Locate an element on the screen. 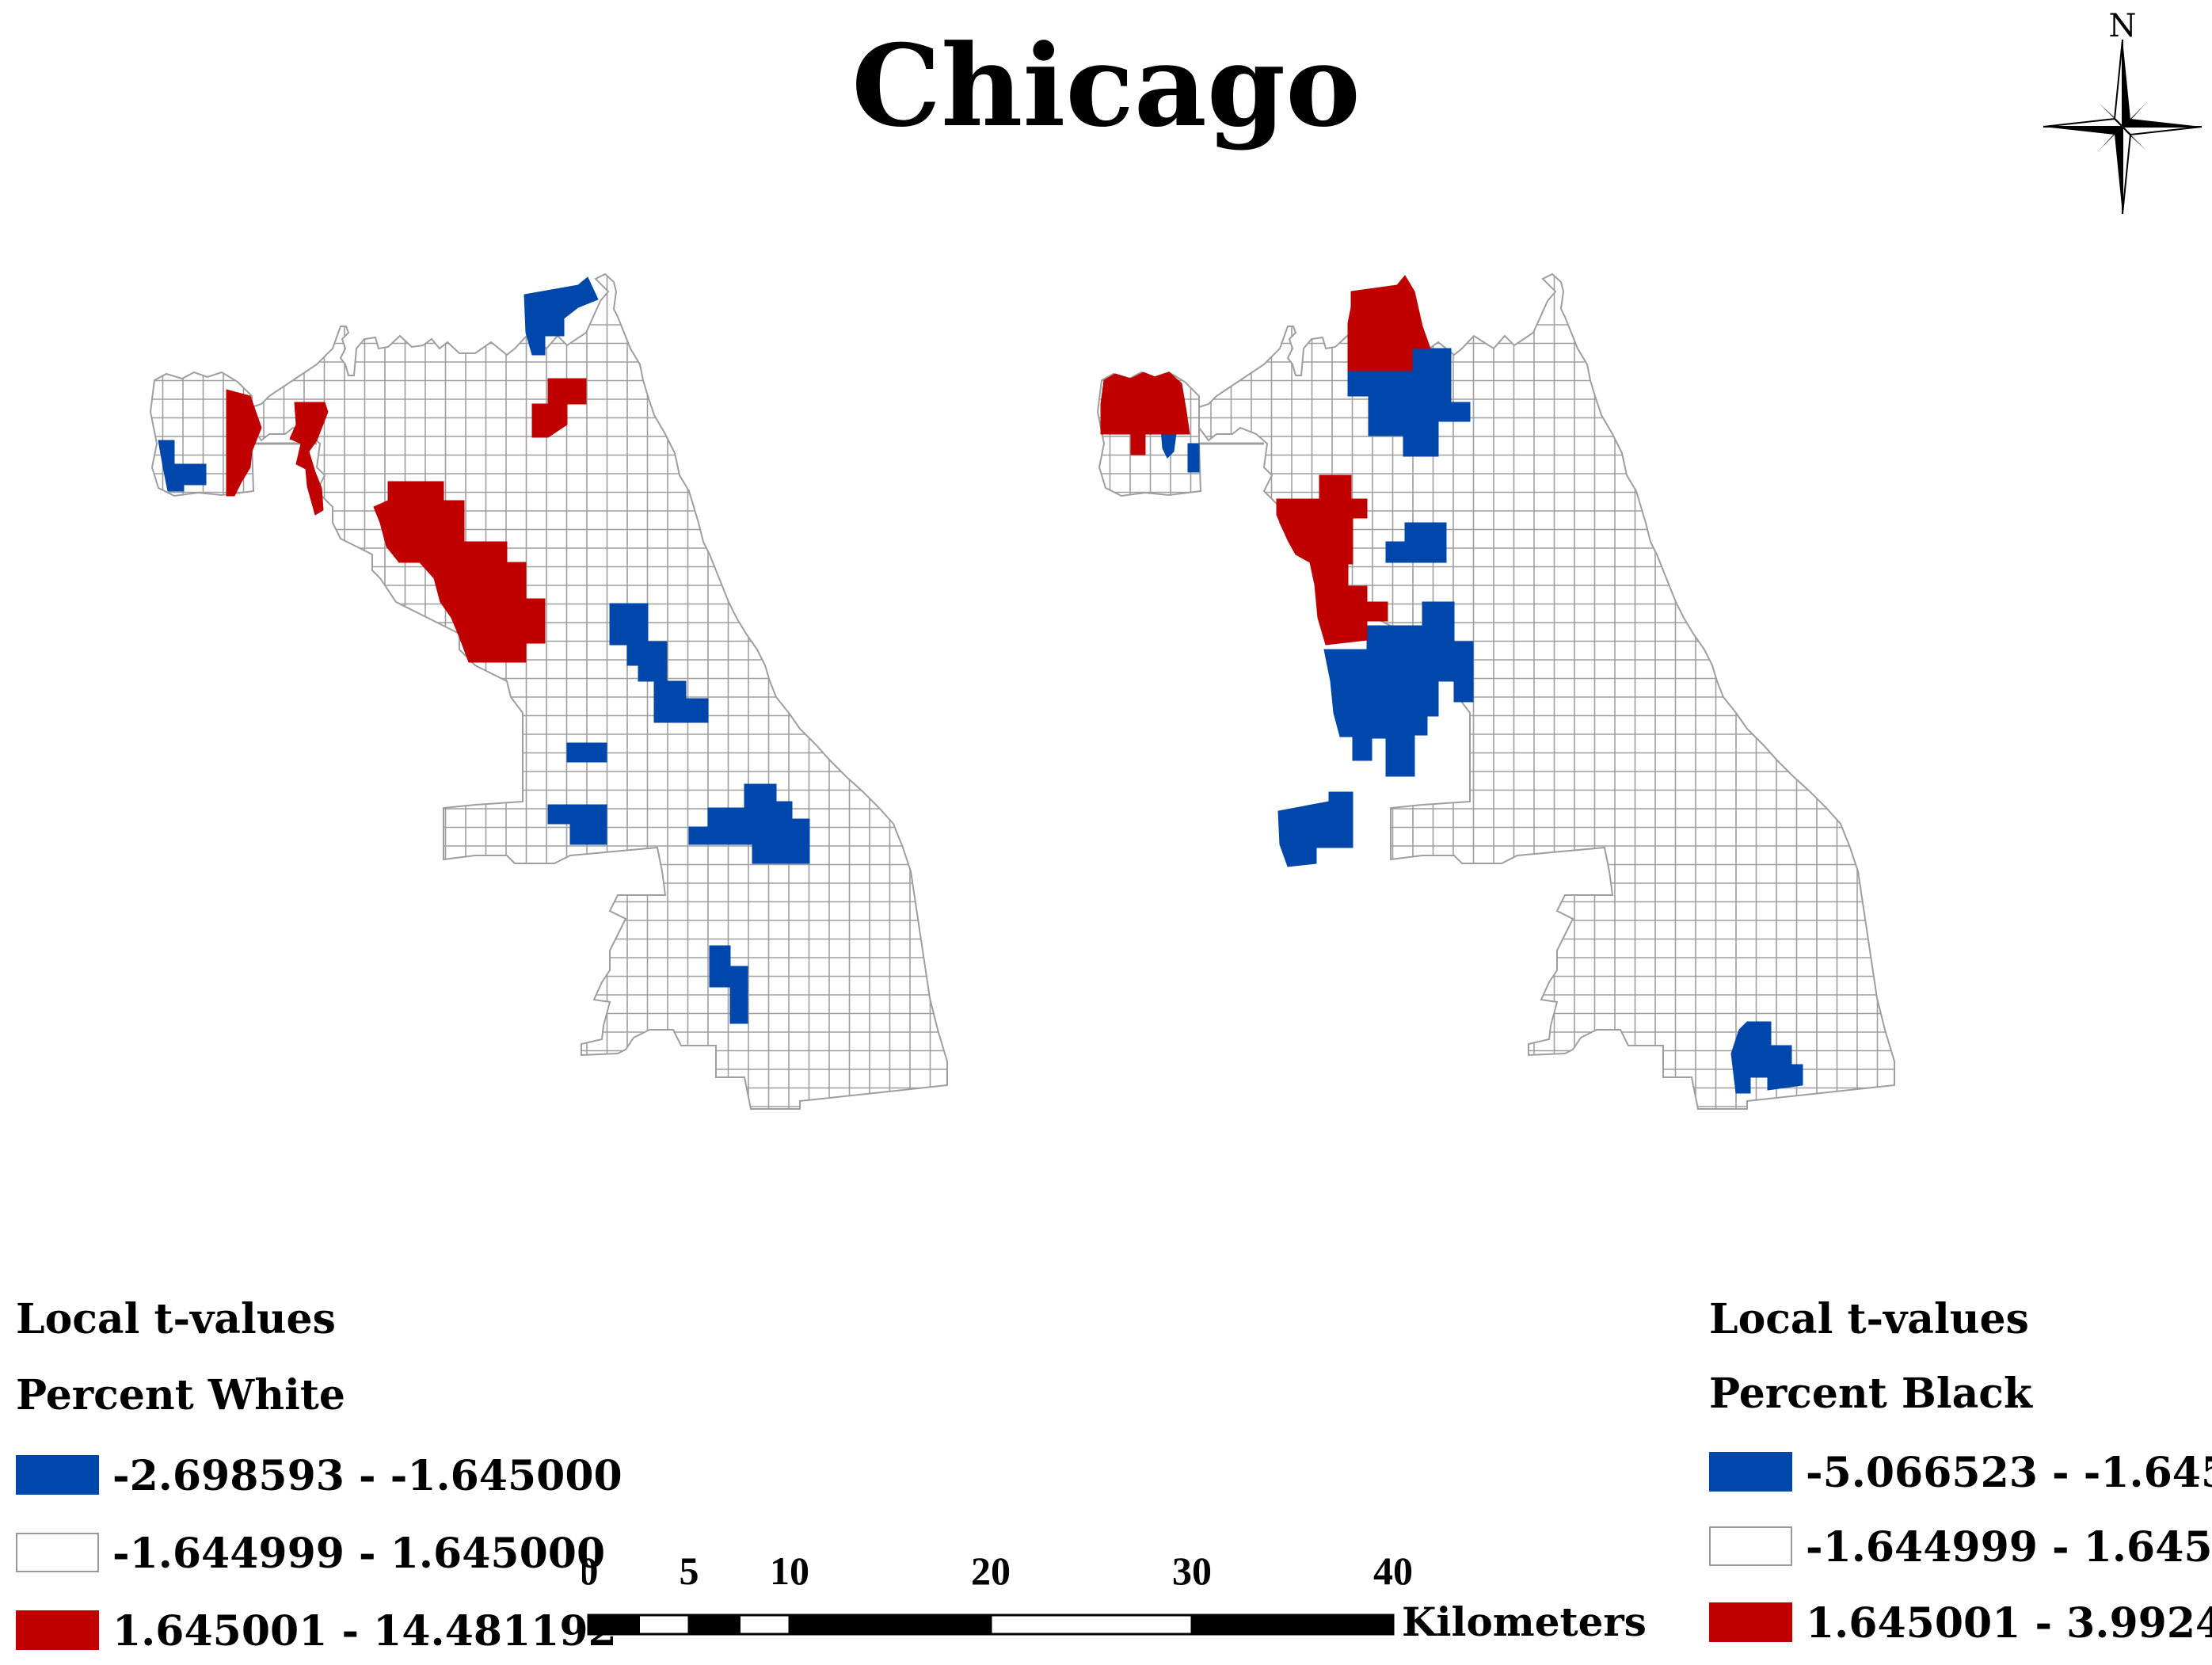 This screenshot has width=2212, height=1665. scale-bar: 0 5 10 20 30 40 is located at coordinates (997, 1592).